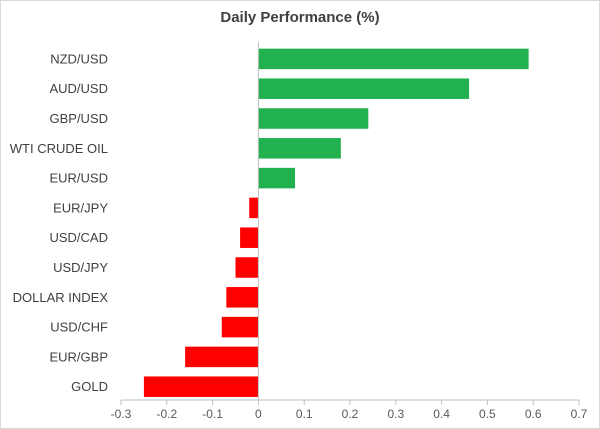 The width and height of the screenshot is (600, 429). What do you see at coordinates (300, 17) in the screenshot?
I see `chart-title: Daily Performance (%)` at bounding box center [300, 17].